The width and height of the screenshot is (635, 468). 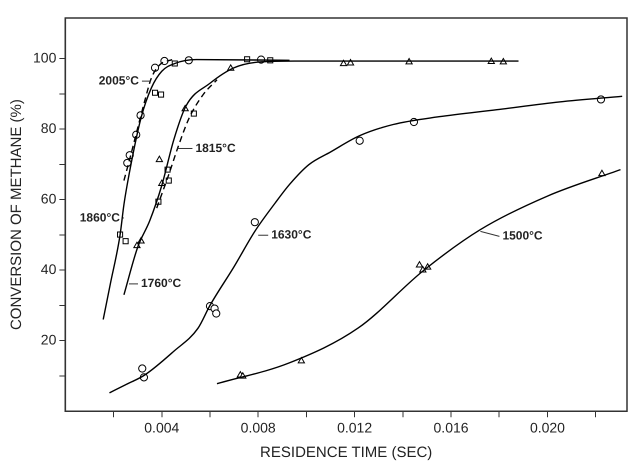 I want to click on x-tick-label: 0.016, so click(x=451, y=427).